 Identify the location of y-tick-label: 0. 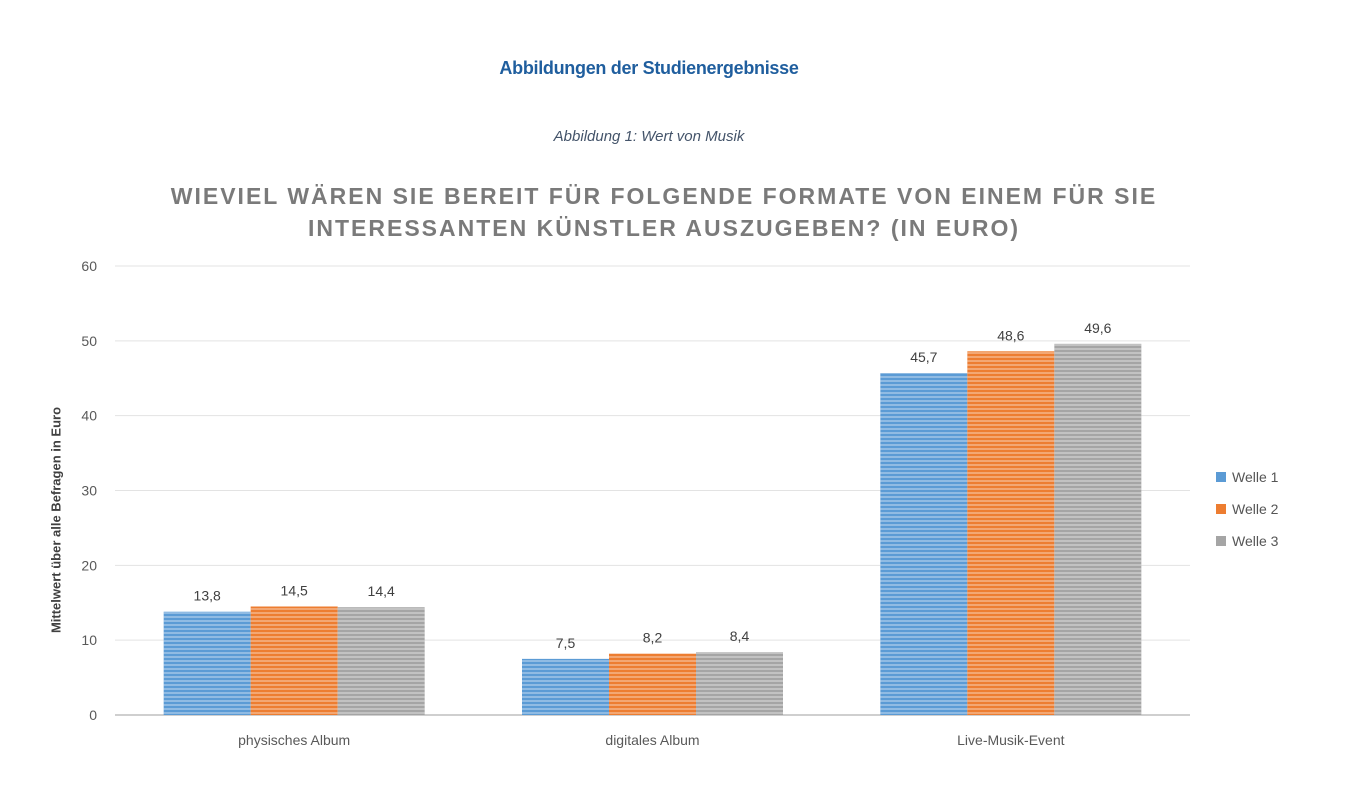
(93, 715).